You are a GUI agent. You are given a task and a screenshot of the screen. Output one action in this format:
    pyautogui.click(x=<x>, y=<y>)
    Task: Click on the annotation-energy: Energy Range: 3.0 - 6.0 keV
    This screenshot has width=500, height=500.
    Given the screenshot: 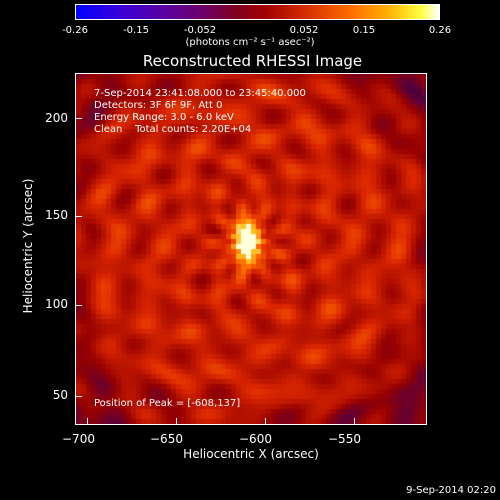 What is the action you would take?
    pyautogui.click(x=164, y=117)
    